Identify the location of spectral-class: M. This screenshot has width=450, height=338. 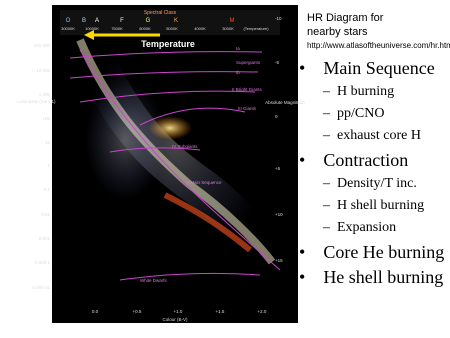
(232, 21).